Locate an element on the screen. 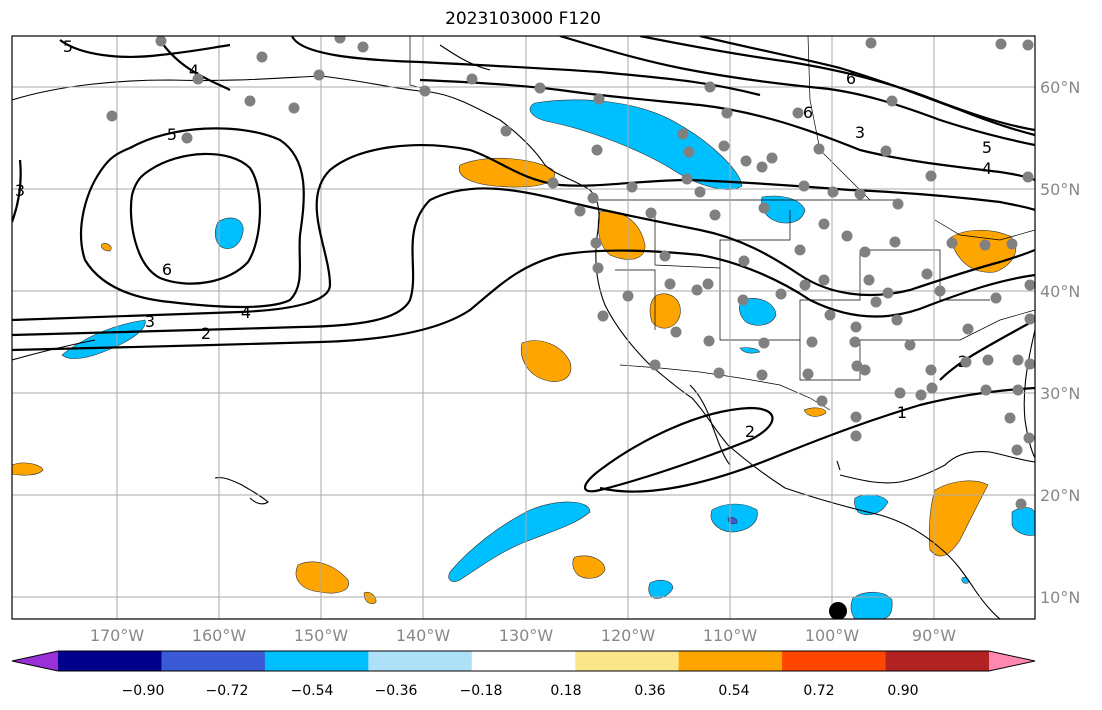 This screenshot has width=1102, height=710. colorbar-segments is located at coordinates (523, 661).